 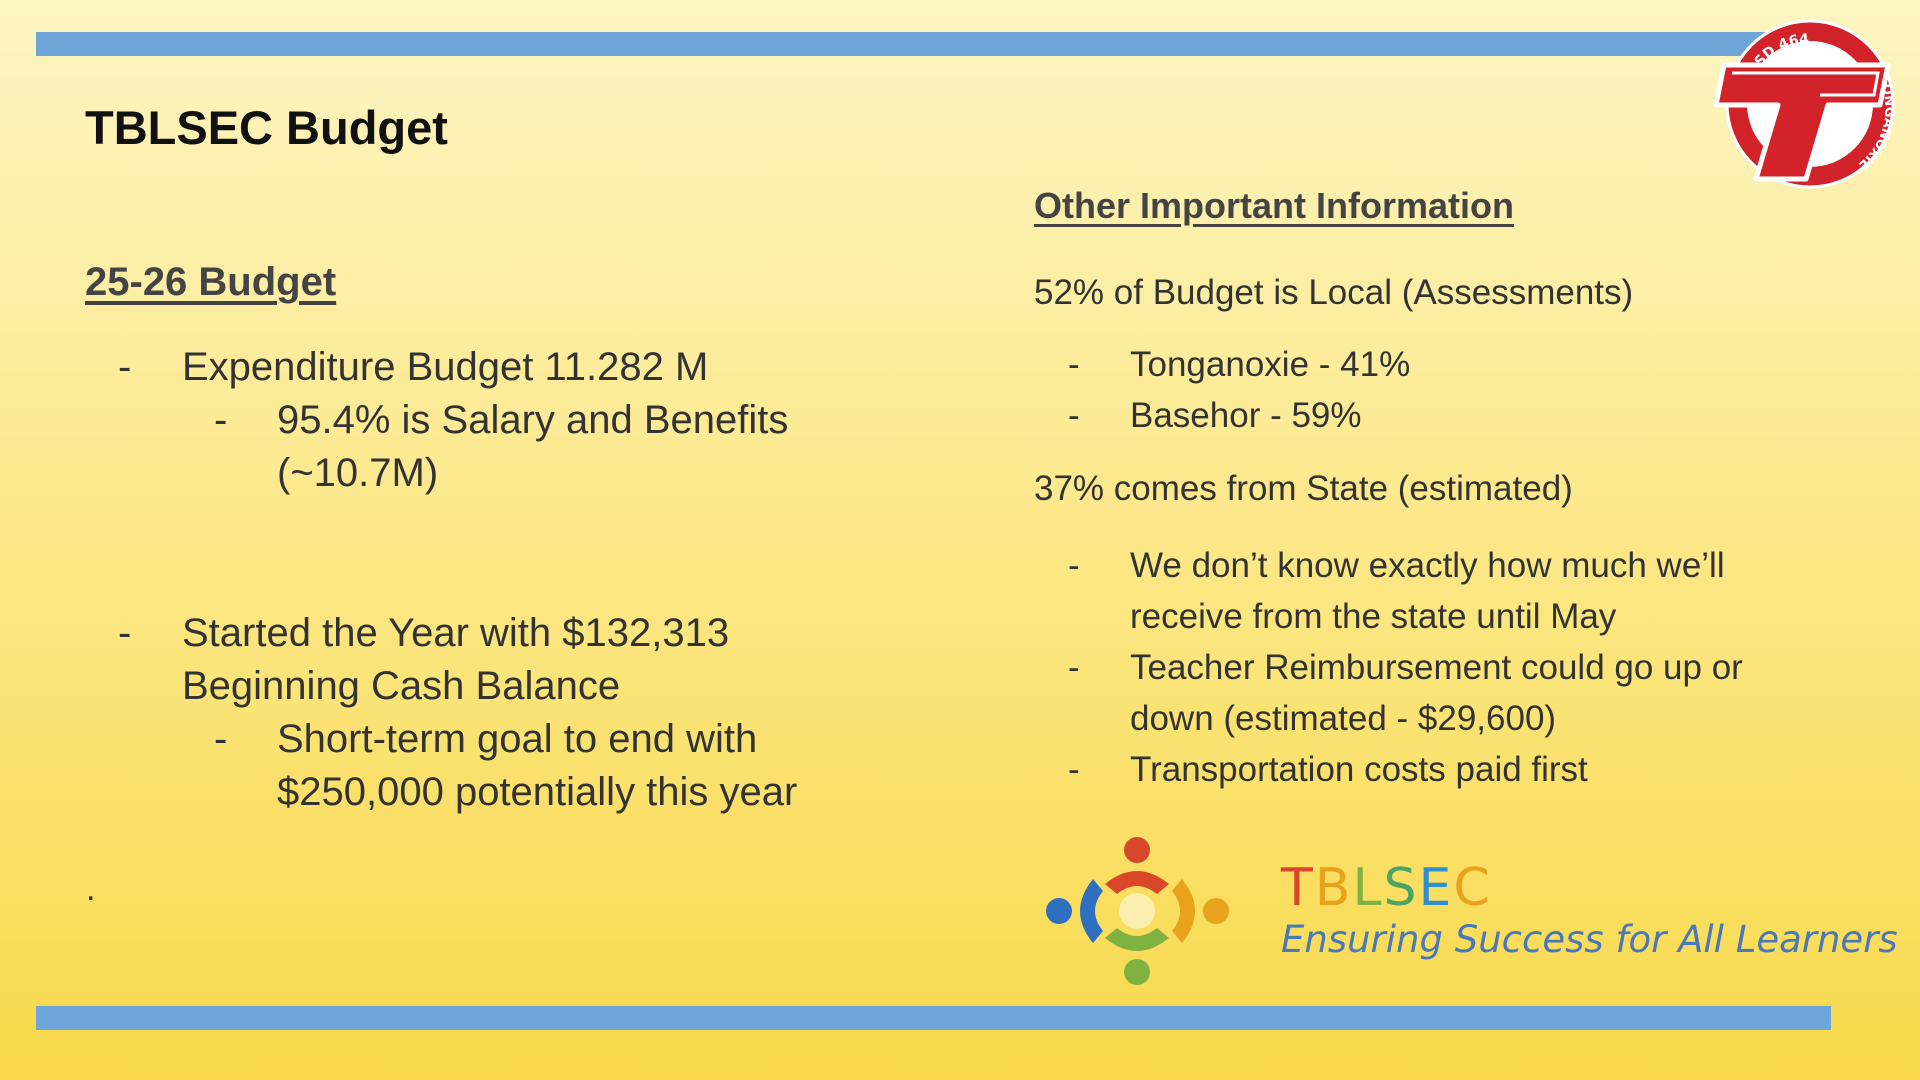 I want to click on list-item: Transportation costs paid first, so click(x=1434, y=769).